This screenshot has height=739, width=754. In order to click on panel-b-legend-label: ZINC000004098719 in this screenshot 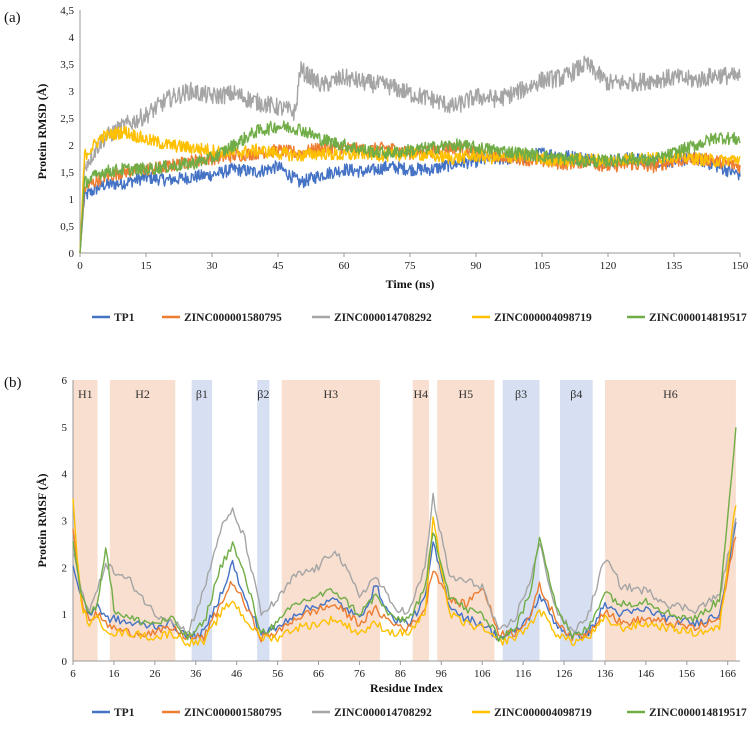, I will do `click(543, 713)`.